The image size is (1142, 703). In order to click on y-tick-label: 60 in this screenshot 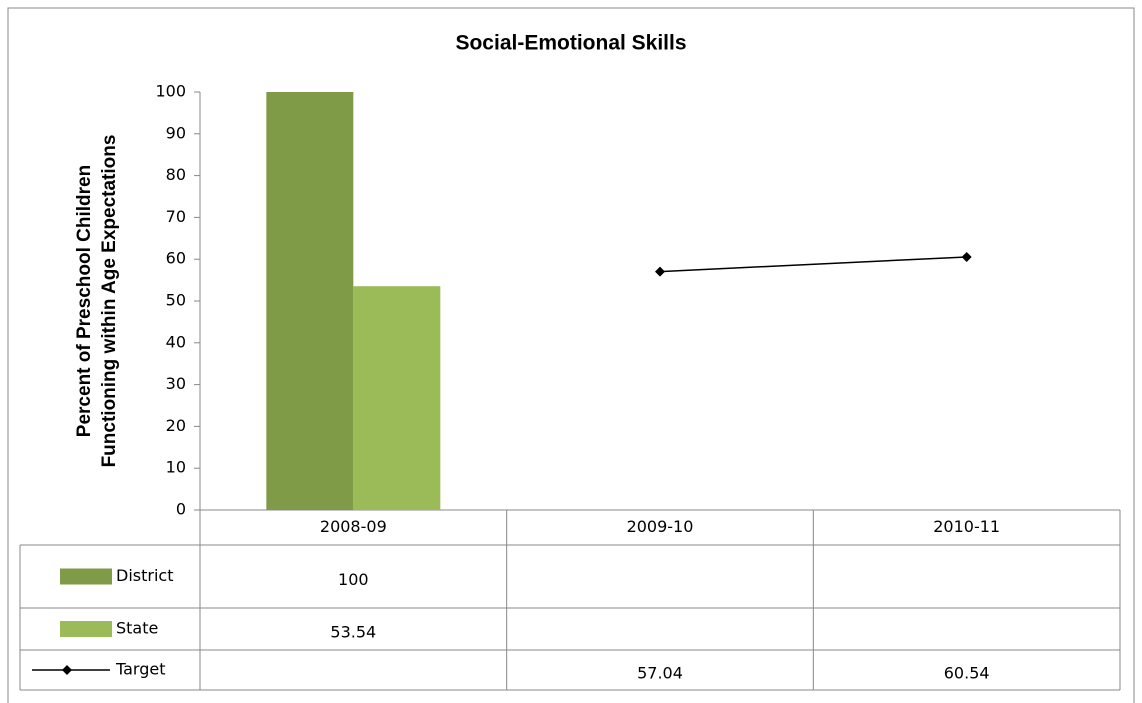, I will do `click(176, 258)`.